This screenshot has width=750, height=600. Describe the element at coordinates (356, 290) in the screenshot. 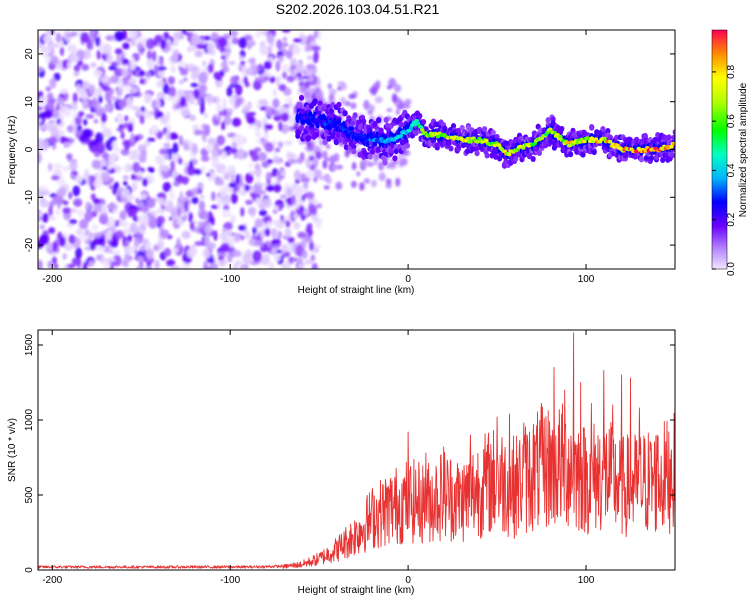

I see `spectrogram-xlabel: Height of straight line (km)` at that location.